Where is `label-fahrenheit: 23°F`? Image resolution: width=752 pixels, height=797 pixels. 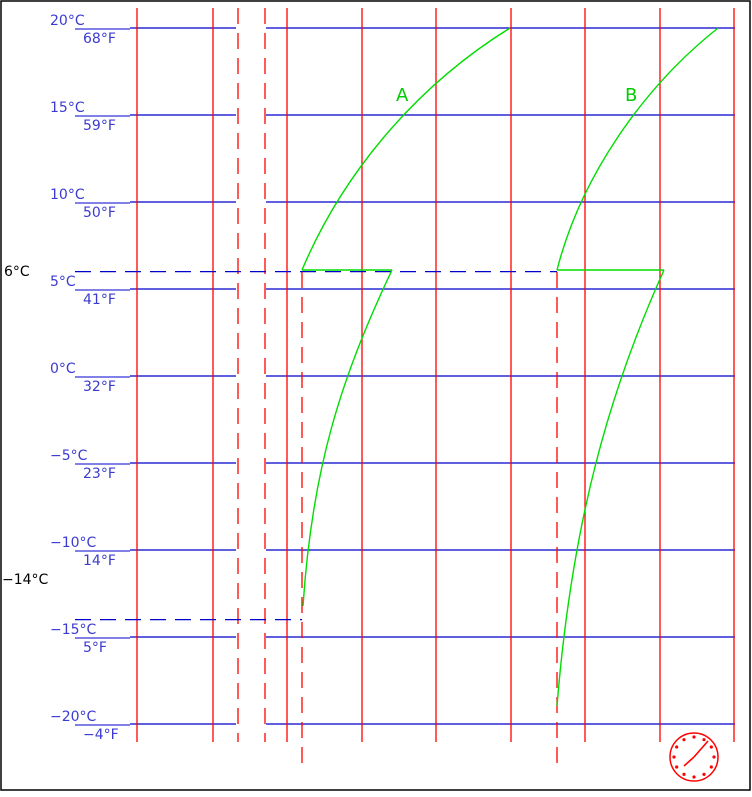 label-fahrenheit: 23°F is located at coordinates (99, 474).